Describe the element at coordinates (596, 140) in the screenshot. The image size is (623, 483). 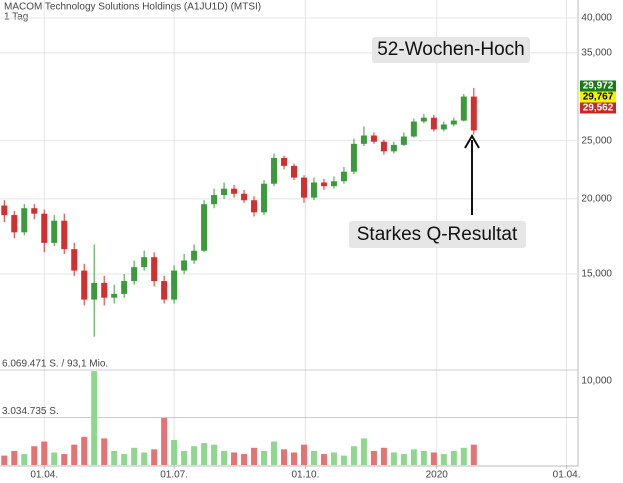
I see `y-tick-label: 25,000` at that location.